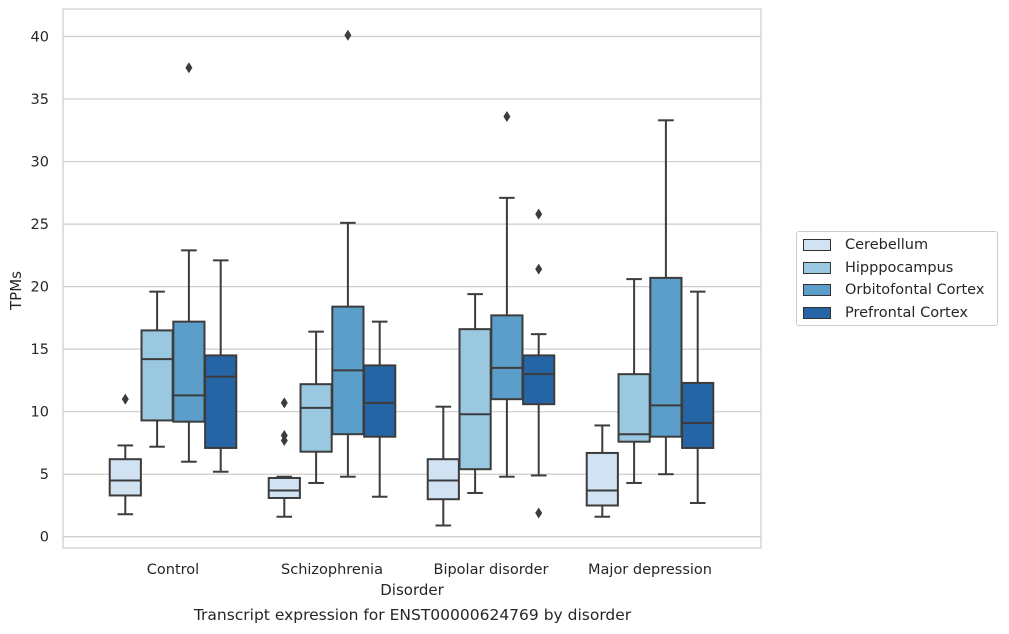  I want to click on legend-label: Prefrontal Cortex, so click(906, 313).